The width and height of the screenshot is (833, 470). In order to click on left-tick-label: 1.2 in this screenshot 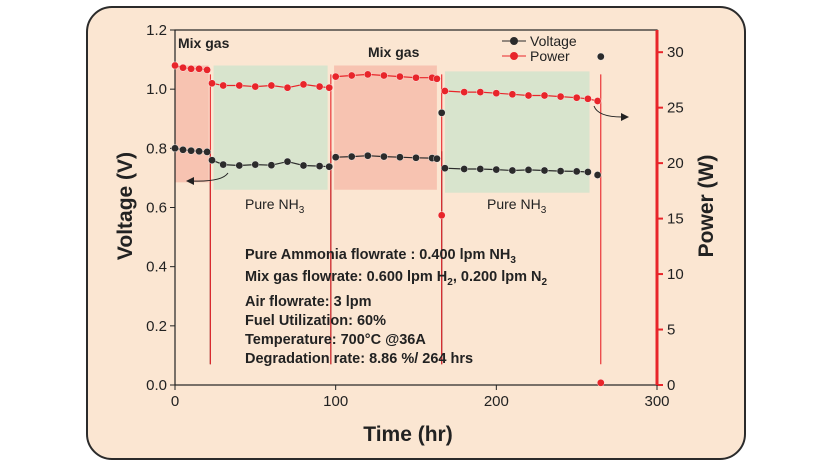, I will do `click(156, 30)`.